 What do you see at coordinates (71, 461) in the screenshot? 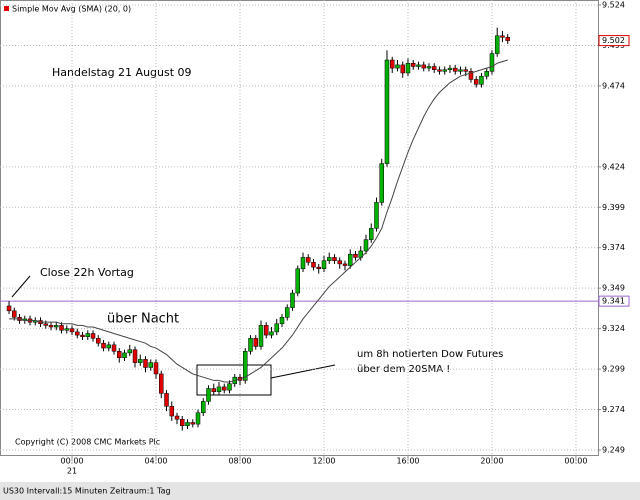
I see `x-tick-label: 00:00` at bounding box center [71, 461].